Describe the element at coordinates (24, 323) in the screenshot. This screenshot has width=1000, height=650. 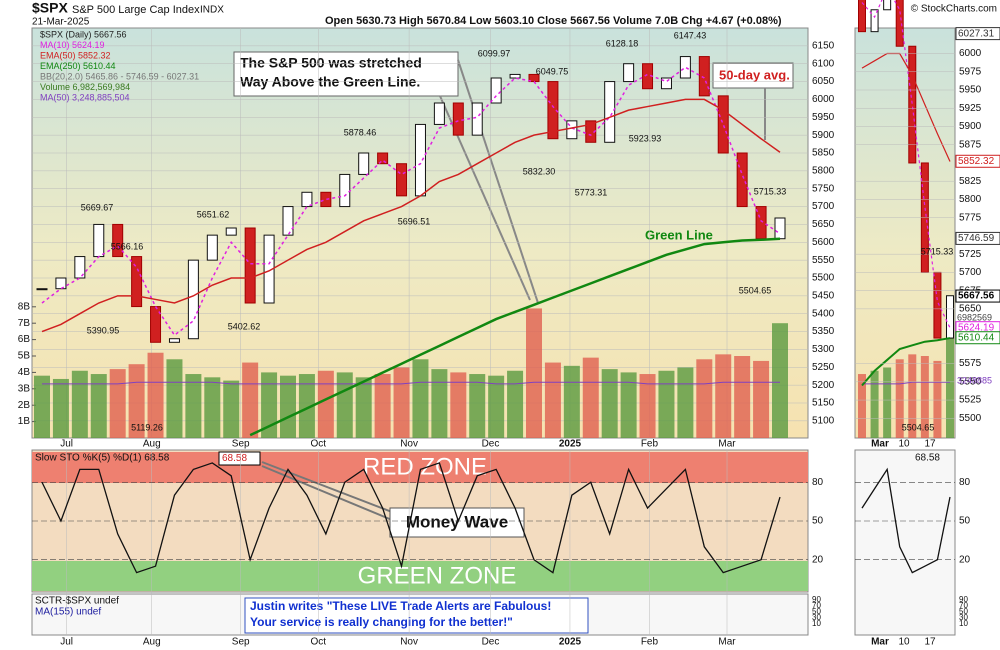
I see `volume-tick-label: 7B` at that location.